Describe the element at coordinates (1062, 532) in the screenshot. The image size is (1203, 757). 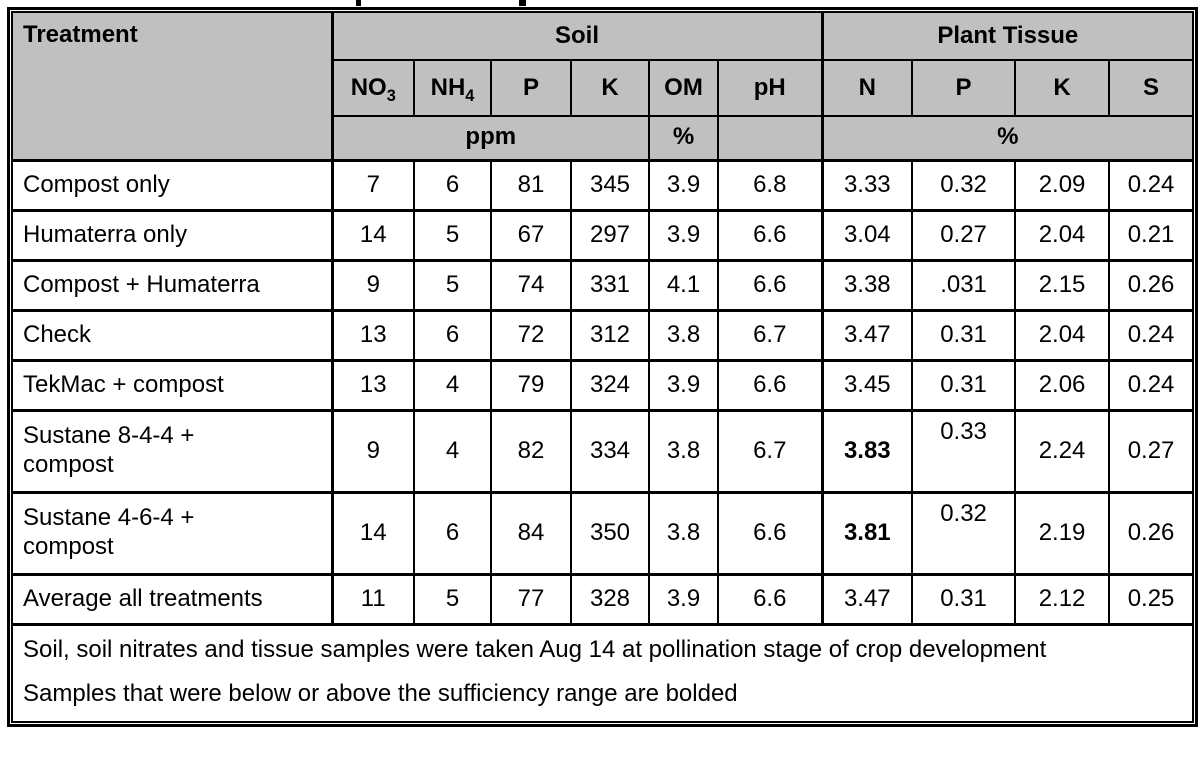
I see `data-cell: 2.19` at that location.